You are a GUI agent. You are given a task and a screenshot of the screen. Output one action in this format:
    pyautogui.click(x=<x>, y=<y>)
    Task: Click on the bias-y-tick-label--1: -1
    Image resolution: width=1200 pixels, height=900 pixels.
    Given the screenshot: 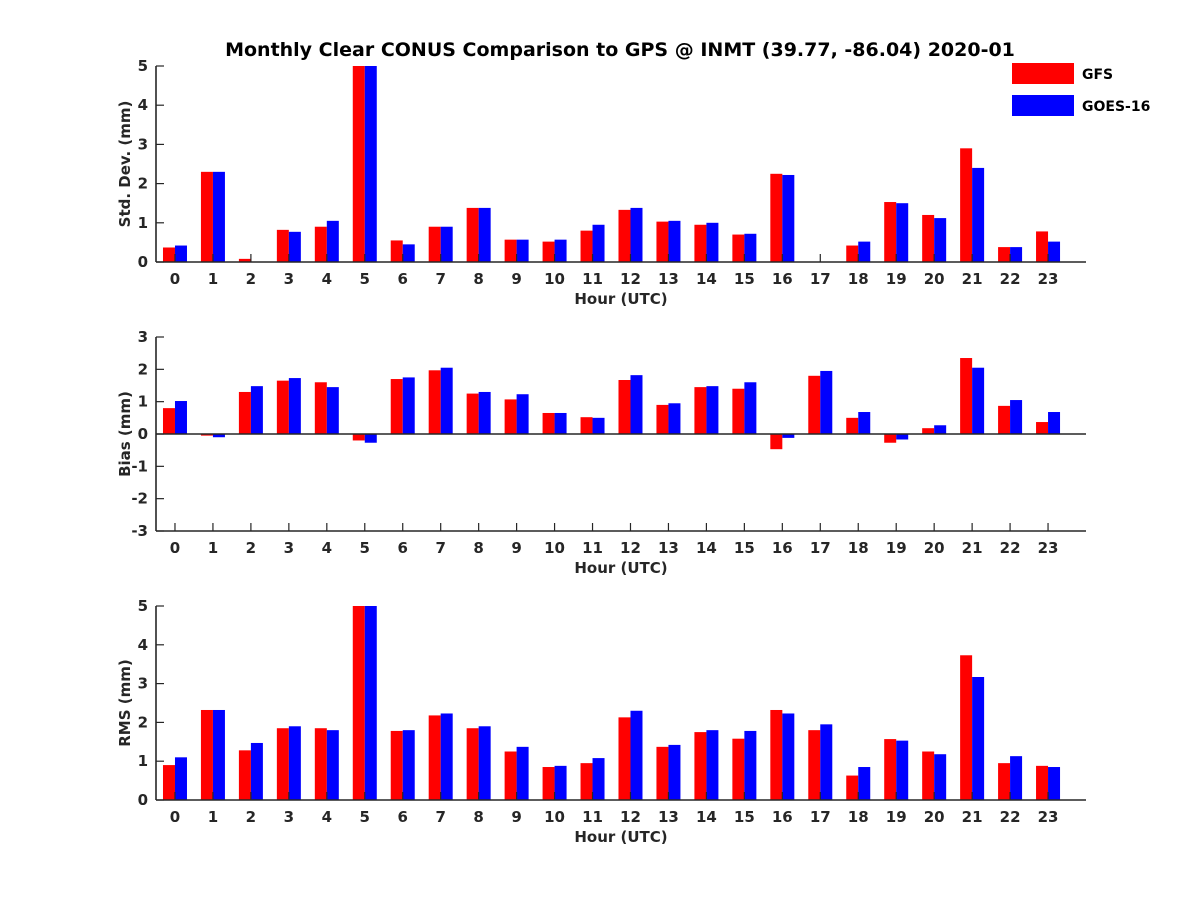 What is the action you would take?
    pyautogui.click(x=139, y=466)
    